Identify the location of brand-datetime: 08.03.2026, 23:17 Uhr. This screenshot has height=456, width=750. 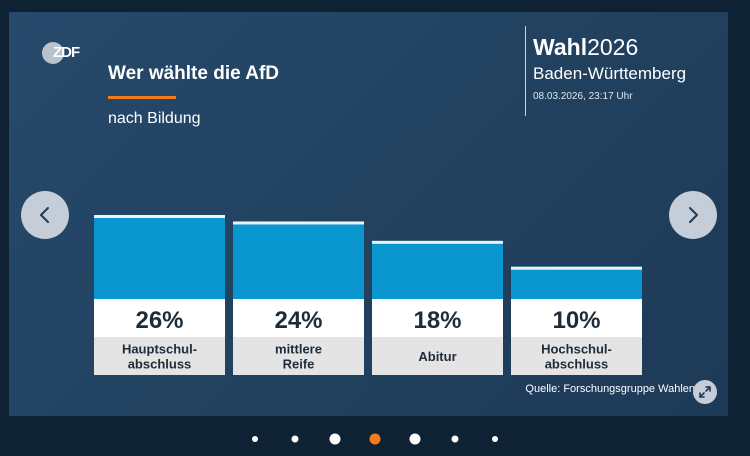
(583, 96).